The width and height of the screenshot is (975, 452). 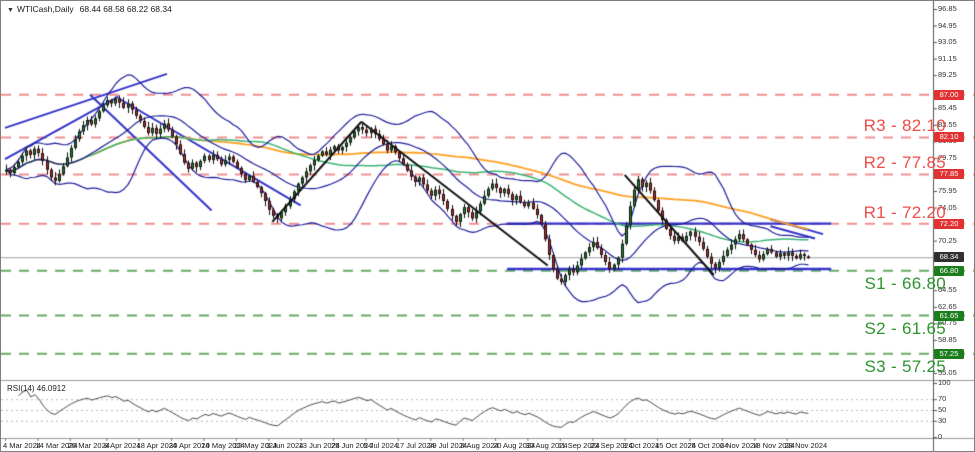 What do you see at coordinates (739, 445) in the screenshot?
I see `date-axis-label: 6 Nov 2024` at bounding box center [739, 445].